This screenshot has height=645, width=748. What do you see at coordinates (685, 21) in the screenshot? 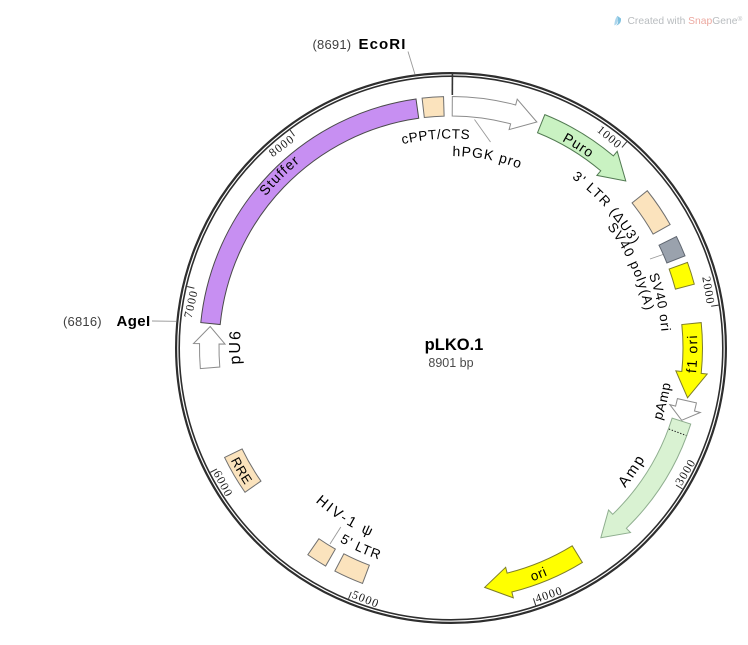
I see `svg-text: Created with SnapGene®` at bounding box center [685, 21].